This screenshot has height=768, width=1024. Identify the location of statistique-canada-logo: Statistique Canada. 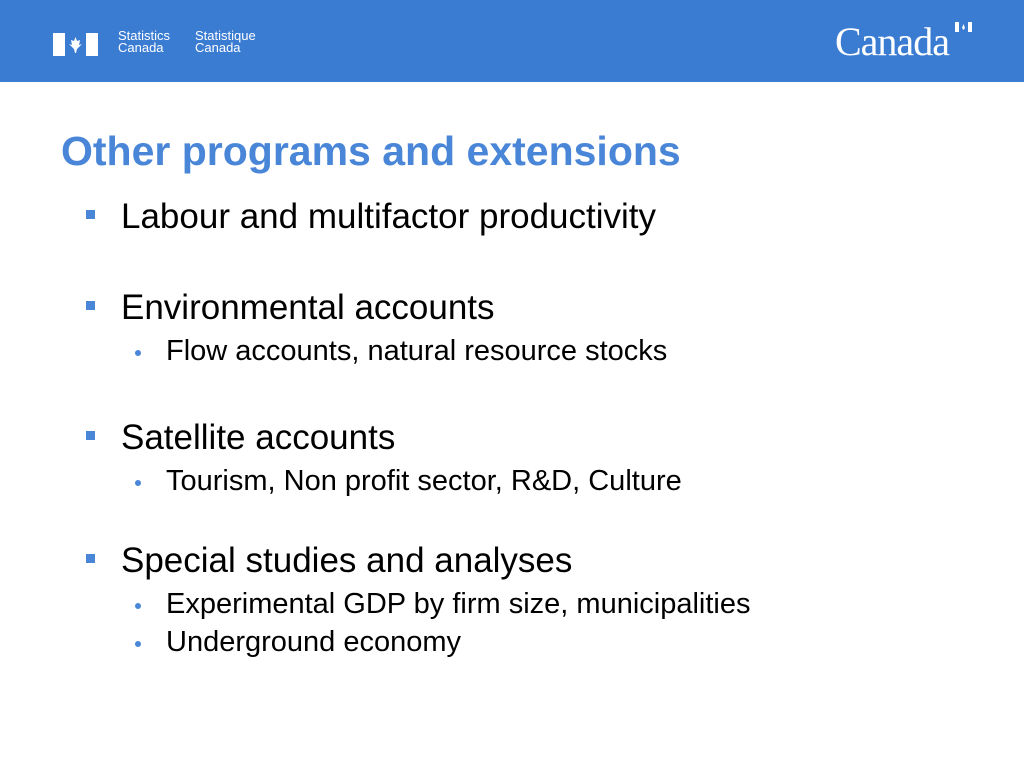
(225, 41).